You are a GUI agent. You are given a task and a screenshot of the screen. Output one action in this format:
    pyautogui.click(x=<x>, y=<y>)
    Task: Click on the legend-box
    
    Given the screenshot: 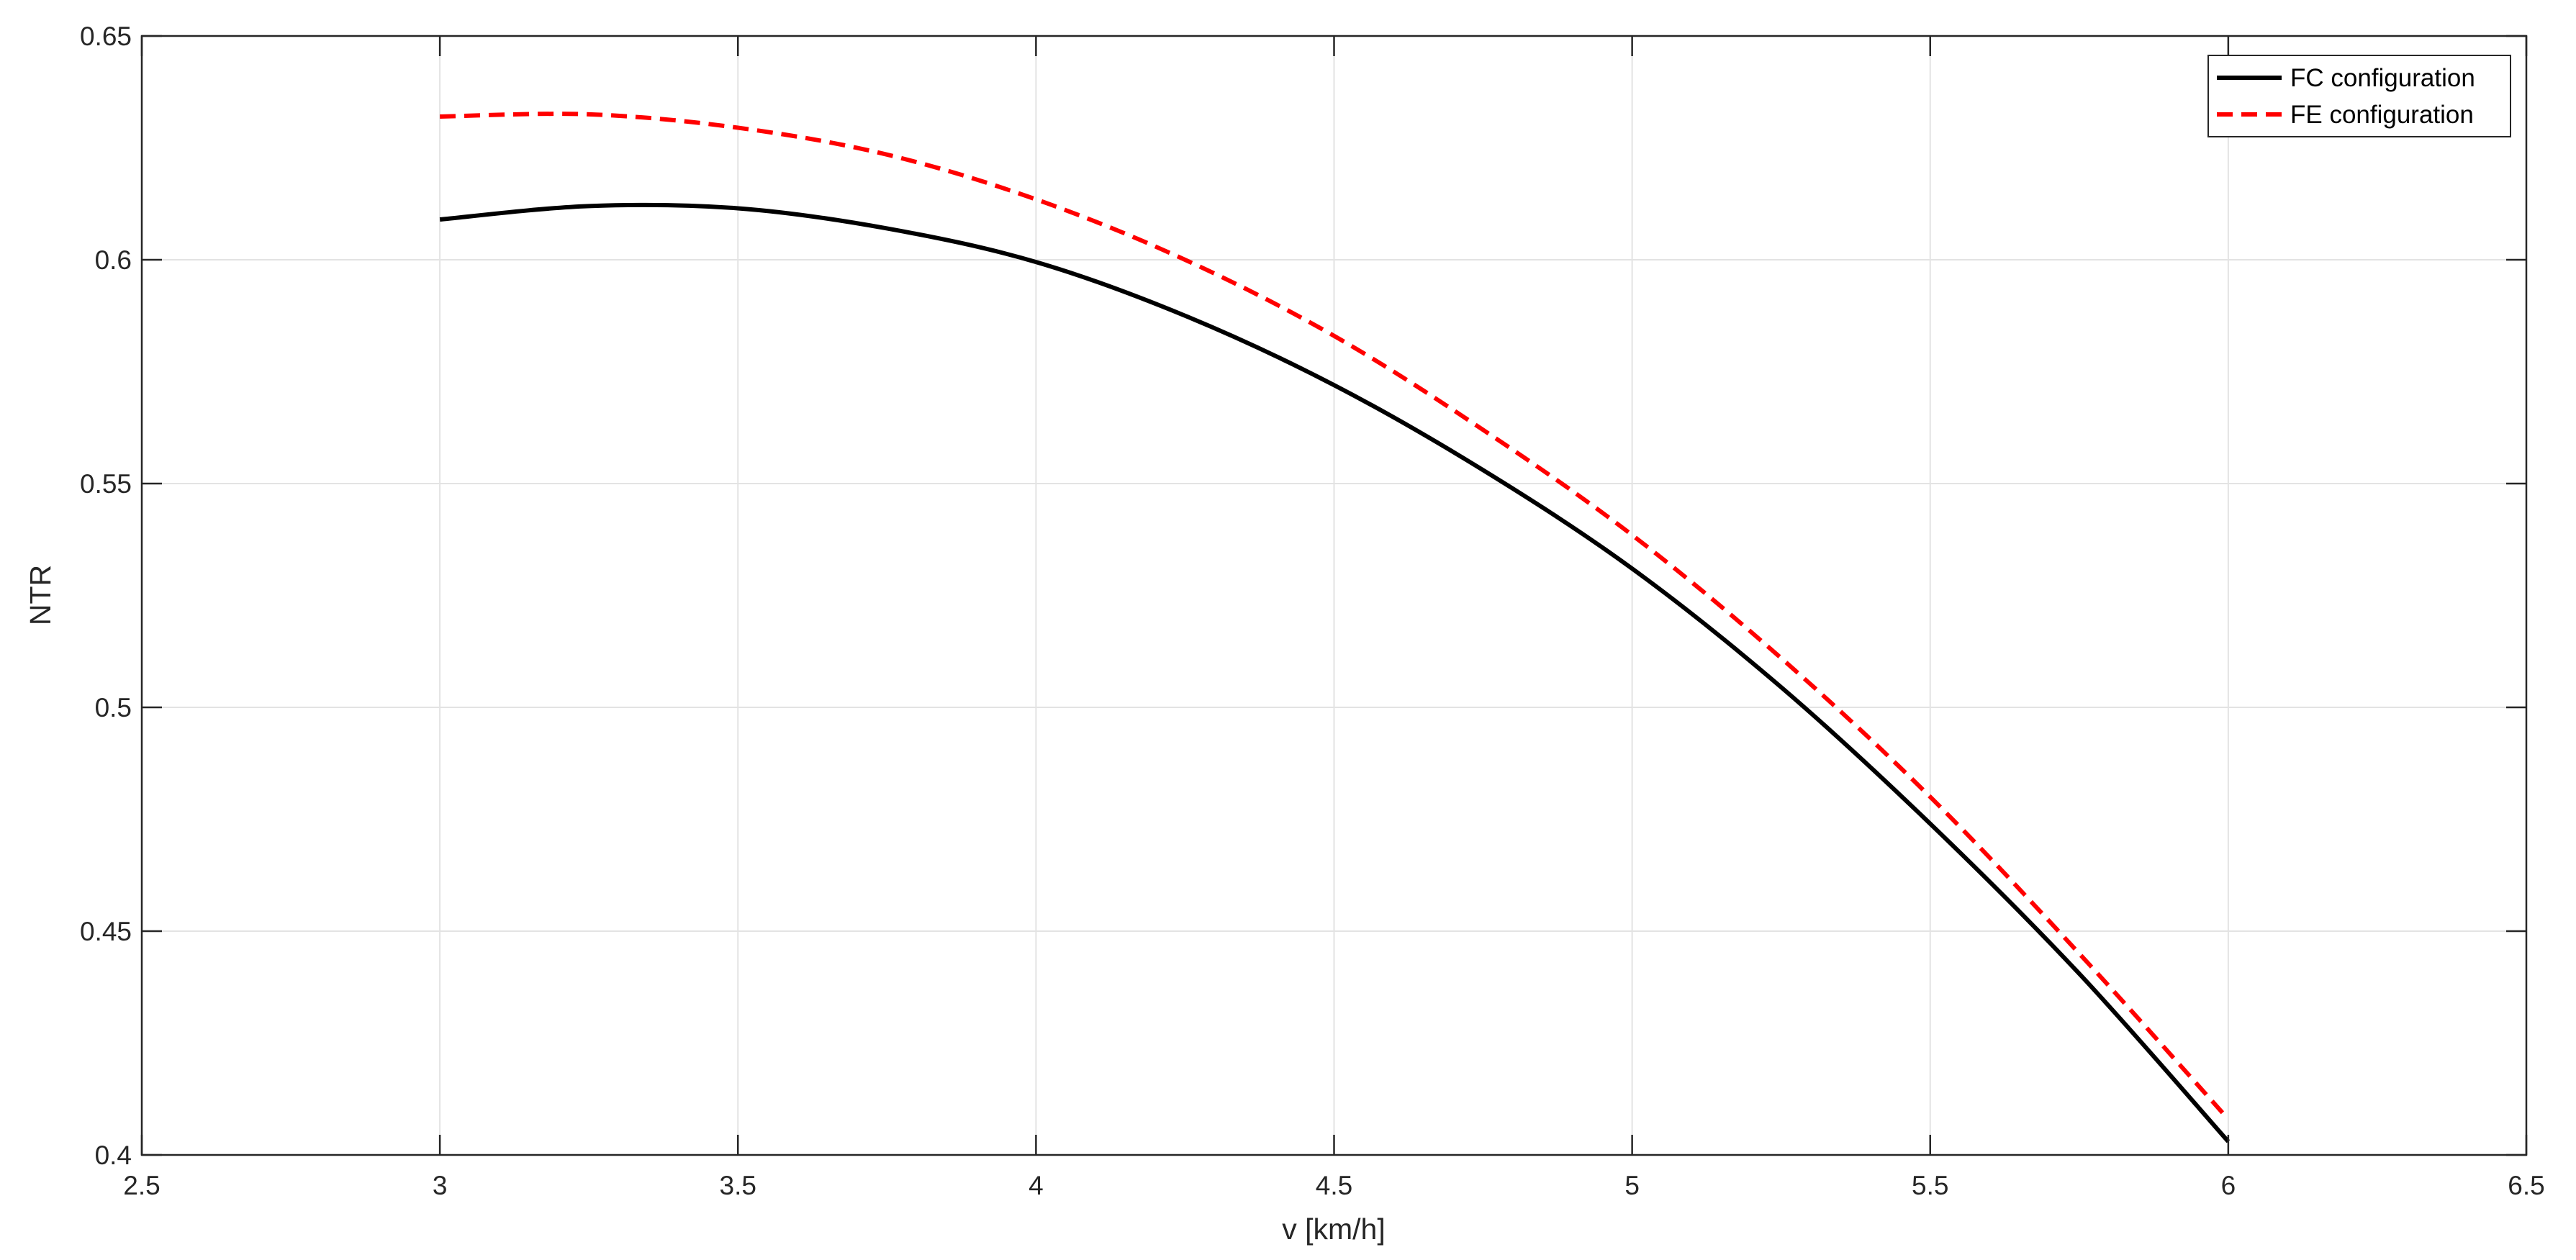 What is the action you would take?
    pyautogui.click(x=2359, y=96)
    